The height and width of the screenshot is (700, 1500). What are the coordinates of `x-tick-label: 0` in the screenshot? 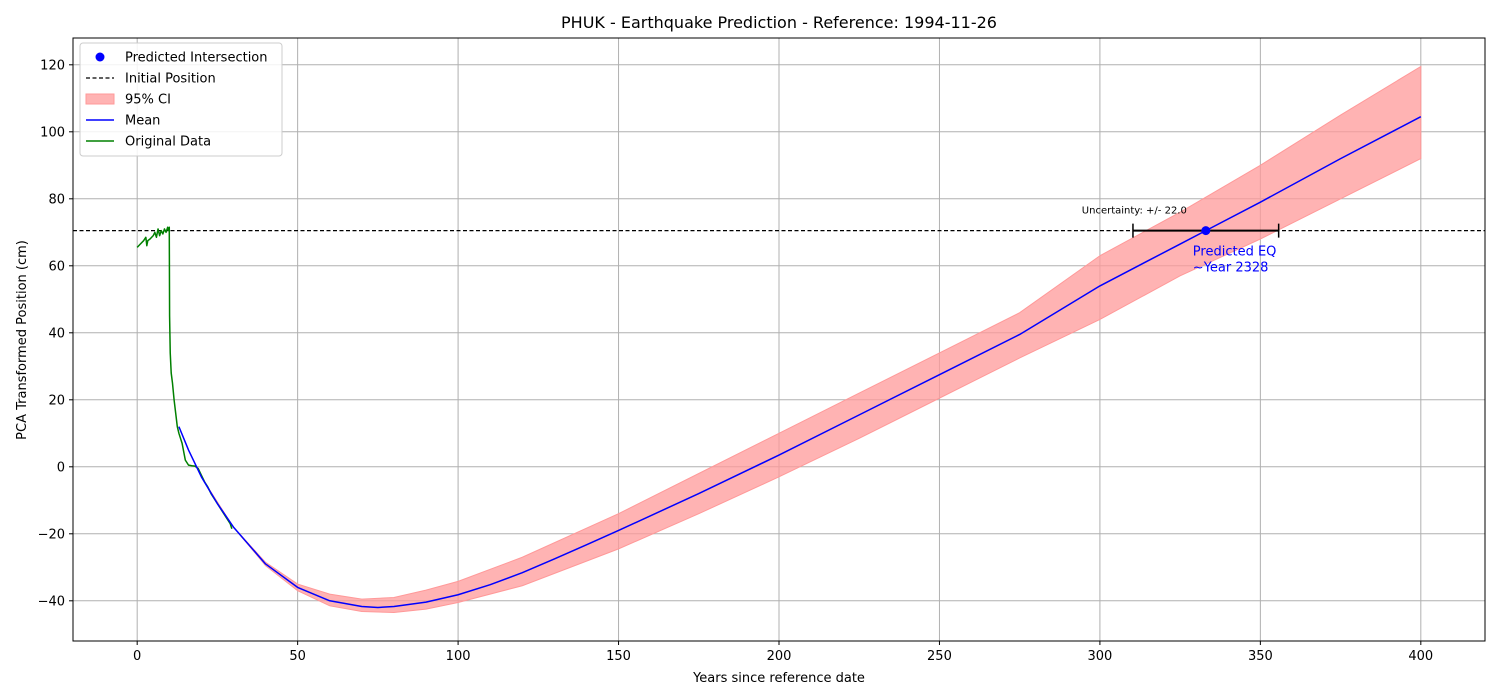 It's located at (137, 656).